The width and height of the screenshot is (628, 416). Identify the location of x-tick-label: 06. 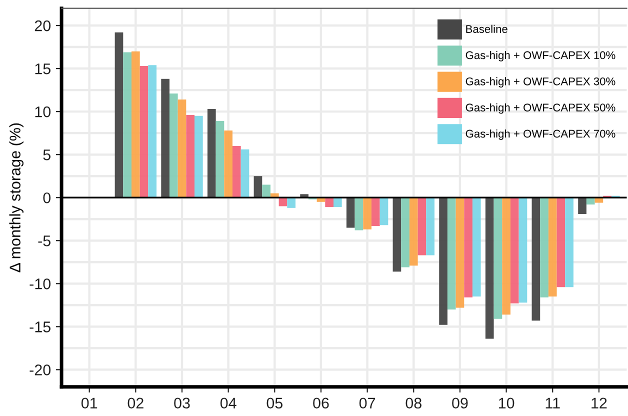
(321, 403).